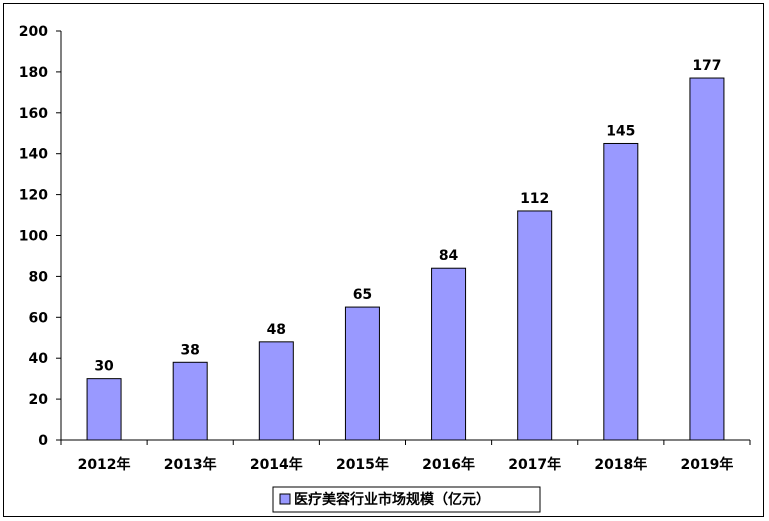  I want to click on x-tick-label: 2017年, so click(534, 464).